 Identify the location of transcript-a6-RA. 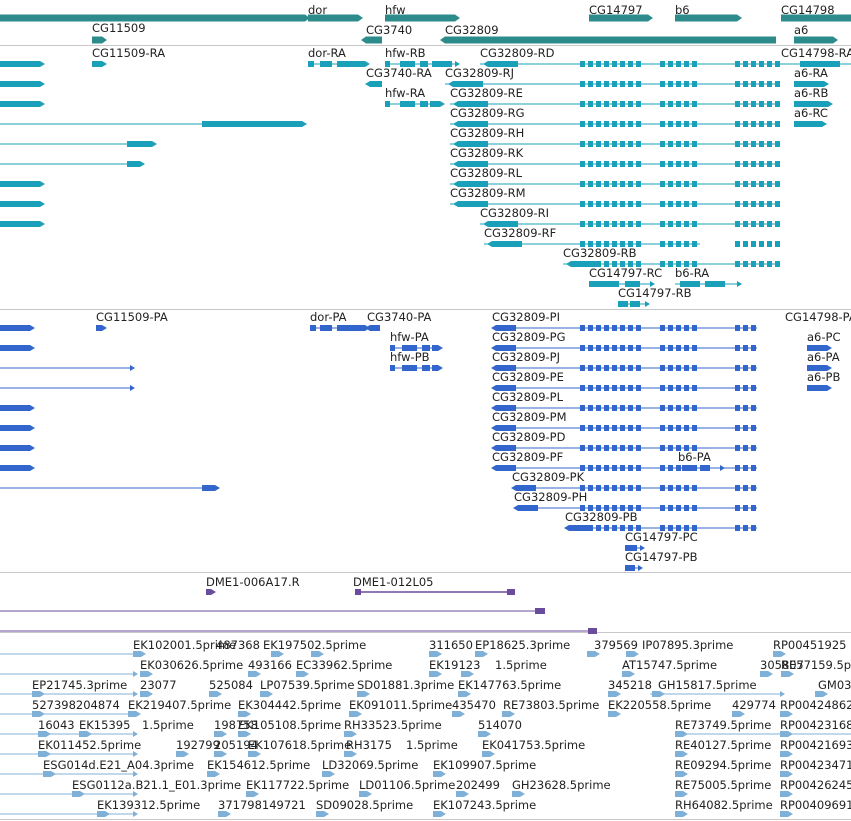
(811, 84).